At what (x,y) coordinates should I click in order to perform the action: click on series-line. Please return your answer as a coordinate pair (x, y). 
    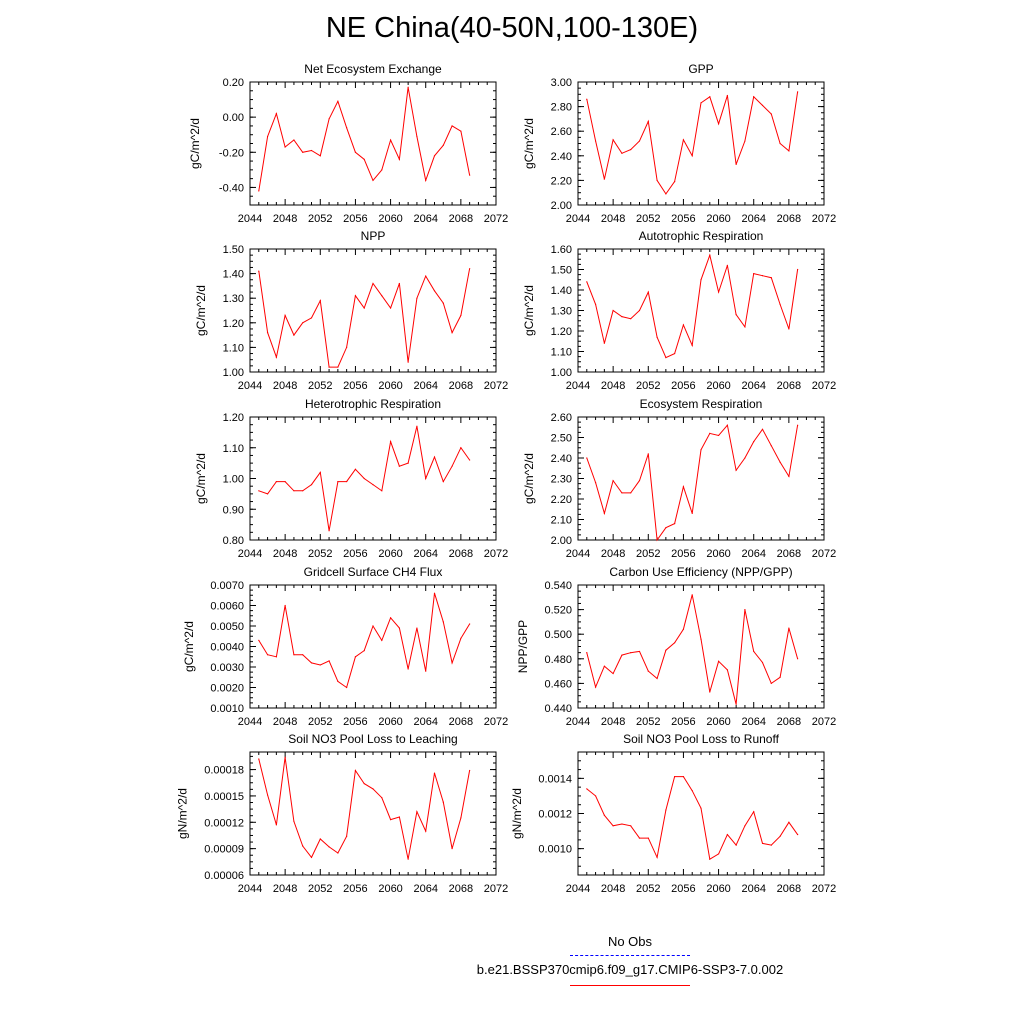
    Looking at the image, I should click on (364, 808).